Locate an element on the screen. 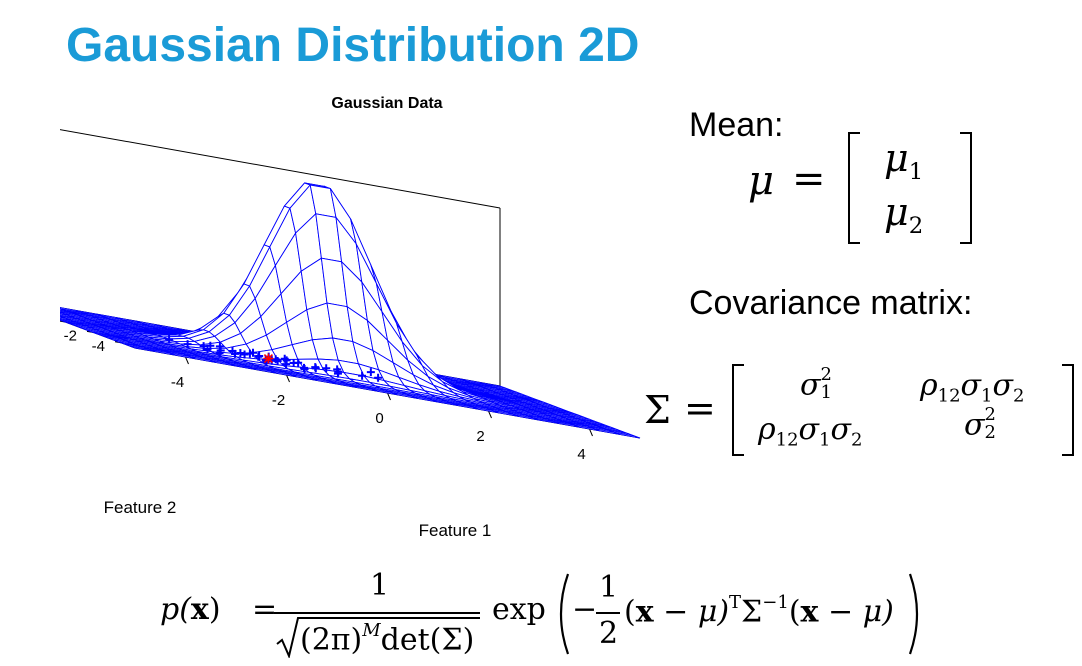 The width and height of the screenshot is (1082, 666). covariance-m21: ρ12σ1σ2 is located at coordinates (810, 431).